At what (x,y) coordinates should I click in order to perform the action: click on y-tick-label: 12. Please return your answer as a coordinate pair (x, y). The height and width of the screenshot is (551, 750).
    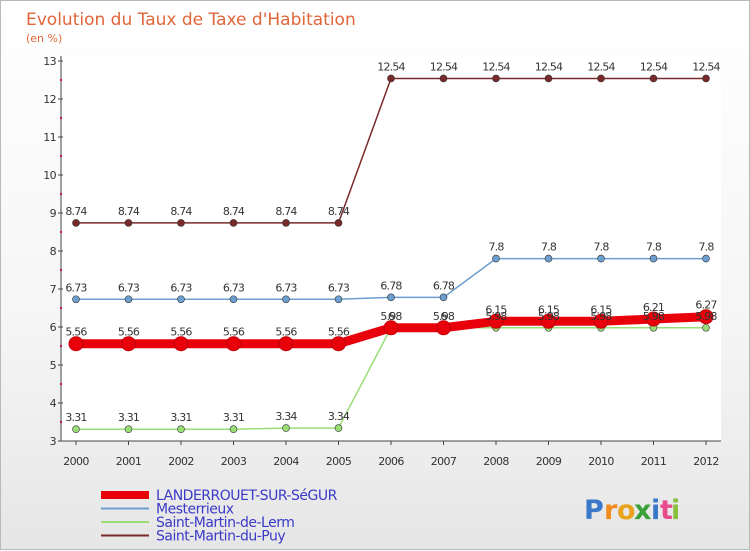
    Looking at the image, I should click on (49, 99).